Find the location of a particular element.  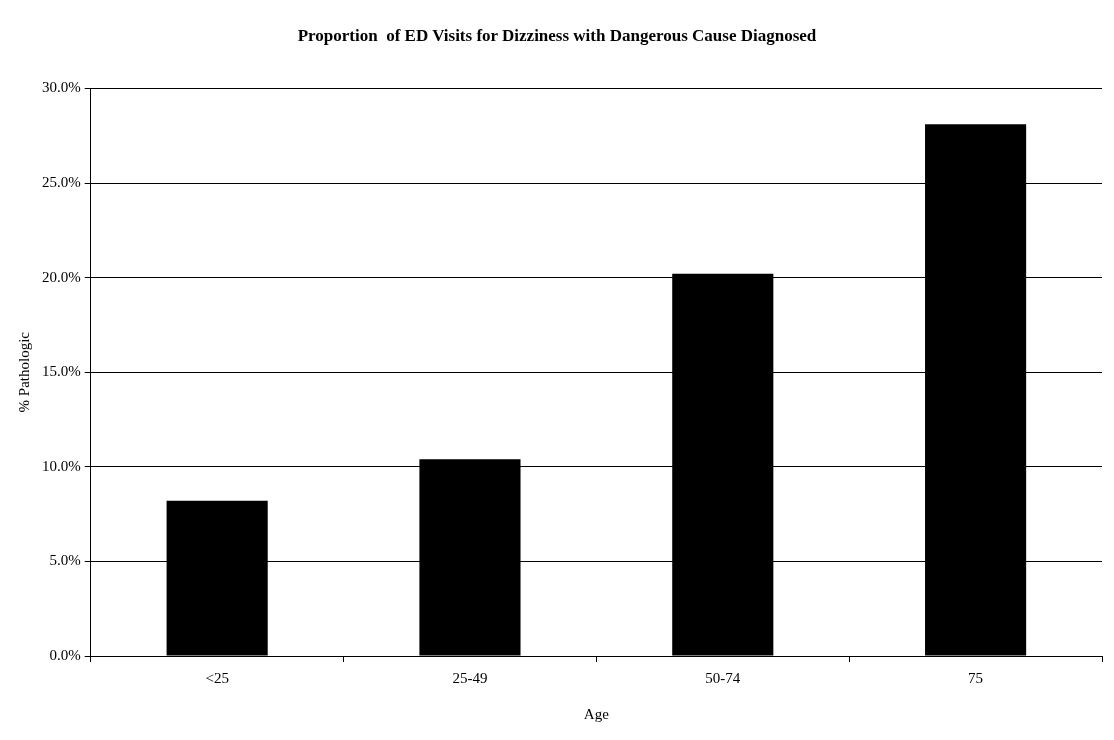

y-tick-label: 25.0% is located at coordinates (61, 181).